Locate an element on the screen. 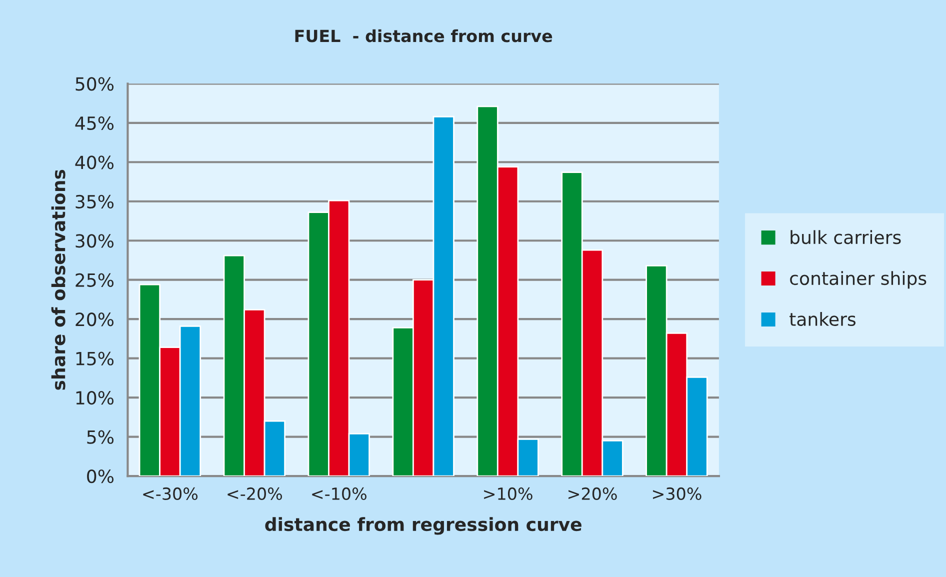 This screenshot has height=577, width=946. x-tick-label: <-10% is located at coordinates (339, 493).